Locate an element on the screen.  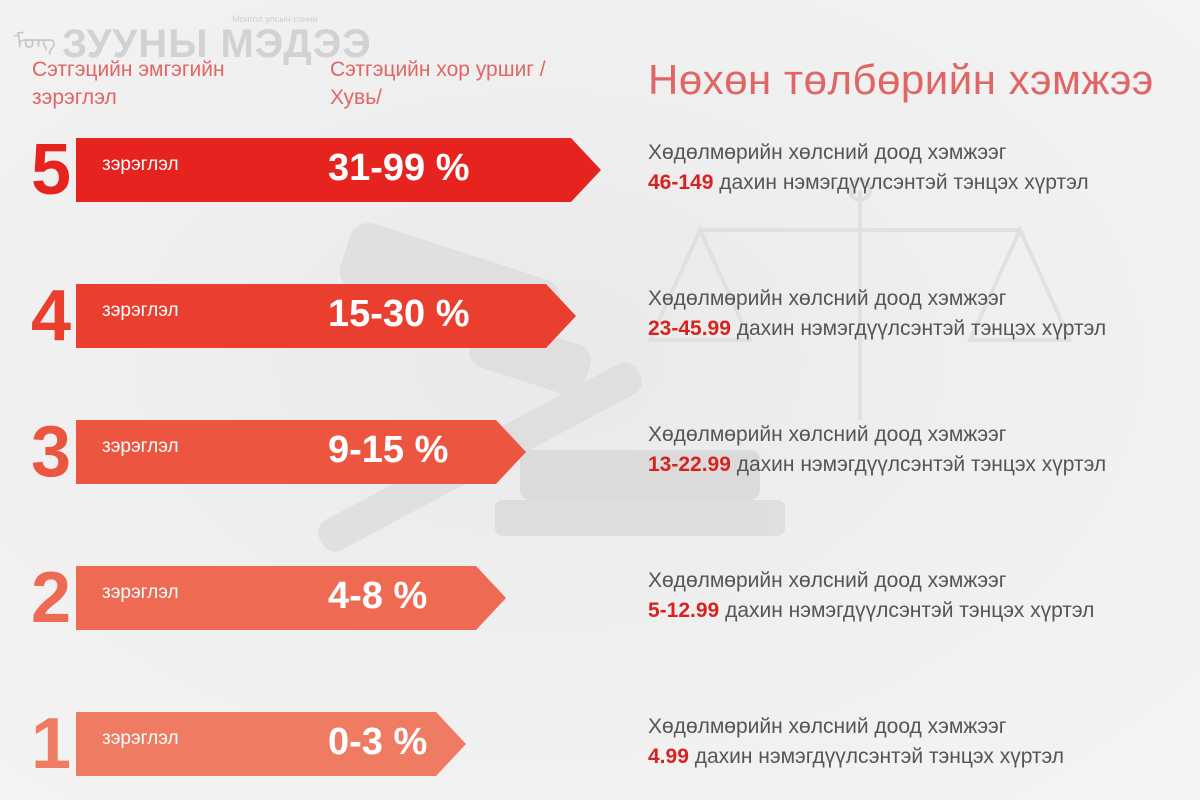
level-number: 5 is located at coordinates (51, 170).